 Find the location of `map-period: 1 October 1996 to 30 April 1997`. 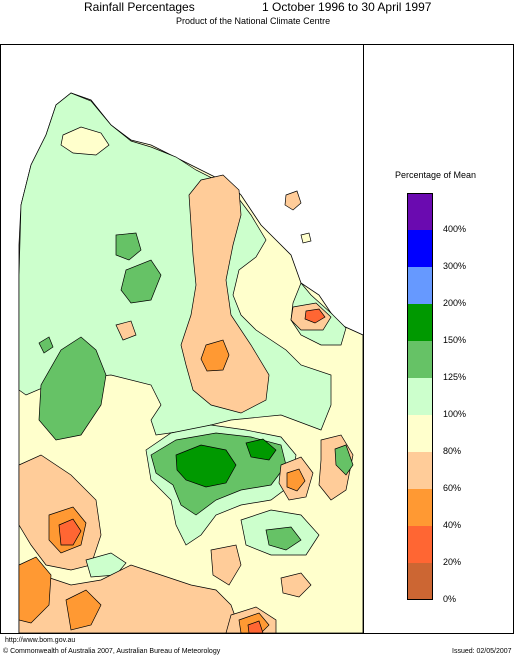

map-period: 1 October 1996 to 30 April 1997 is located at coordinates (347, 7).